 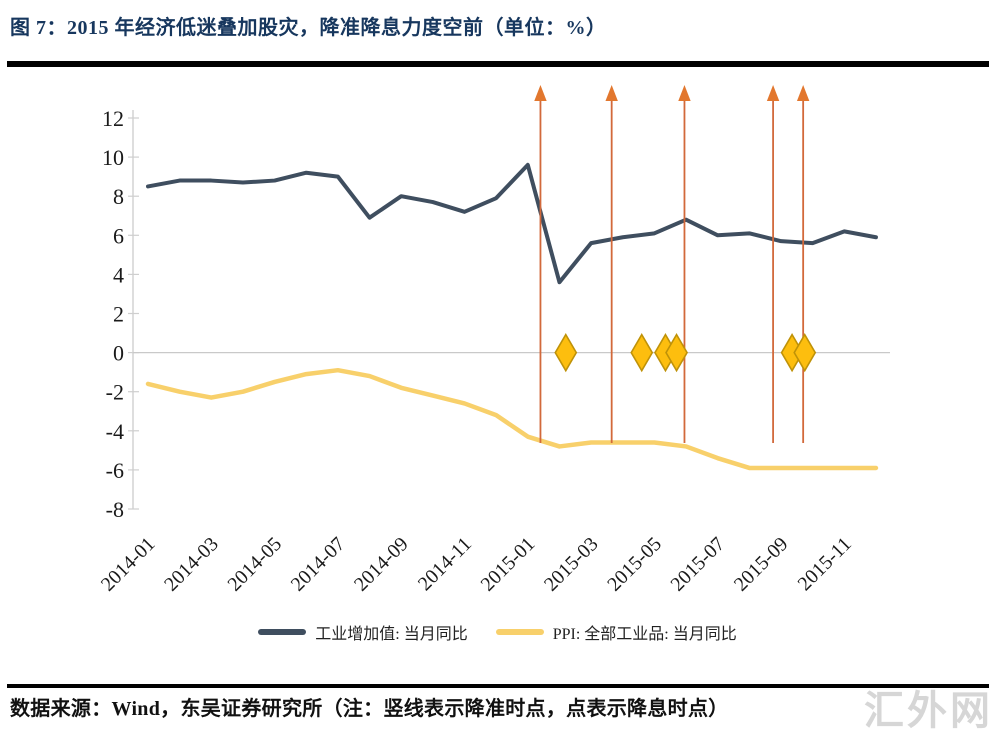 What do you see at coordinates (391, 634) in the screenshot?
I see `industrial-line-label: 工业增加值: 当月同比` at bounding box center [391, 634].